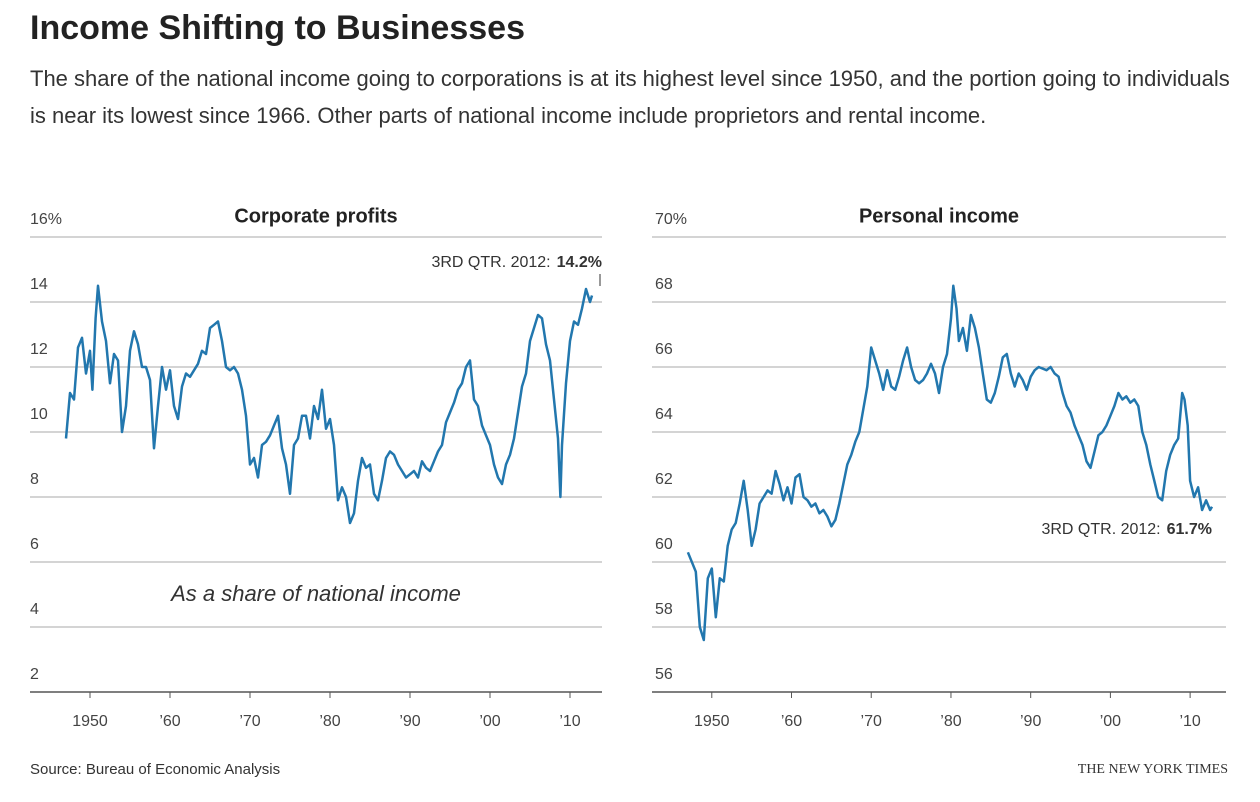 This screenshot has width=1260, height=802. Describe the element at coordinates (664, 609) in the screenshot. I see `y-tick-label: 58` at that location.